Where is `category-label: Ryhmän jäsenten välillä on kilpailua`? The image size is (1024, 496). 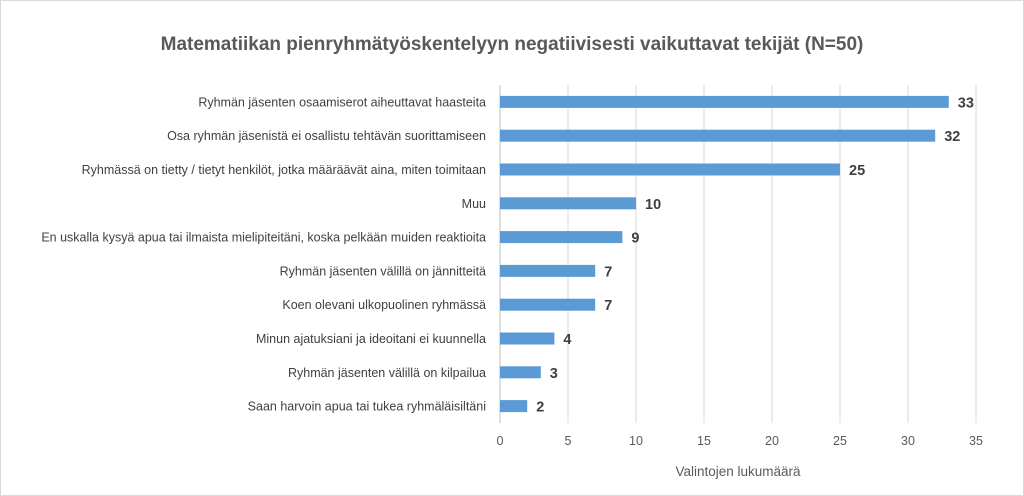
category-label: Ryhmän jäsenten välillä on kilpailua is located at coordinates (387, 373).